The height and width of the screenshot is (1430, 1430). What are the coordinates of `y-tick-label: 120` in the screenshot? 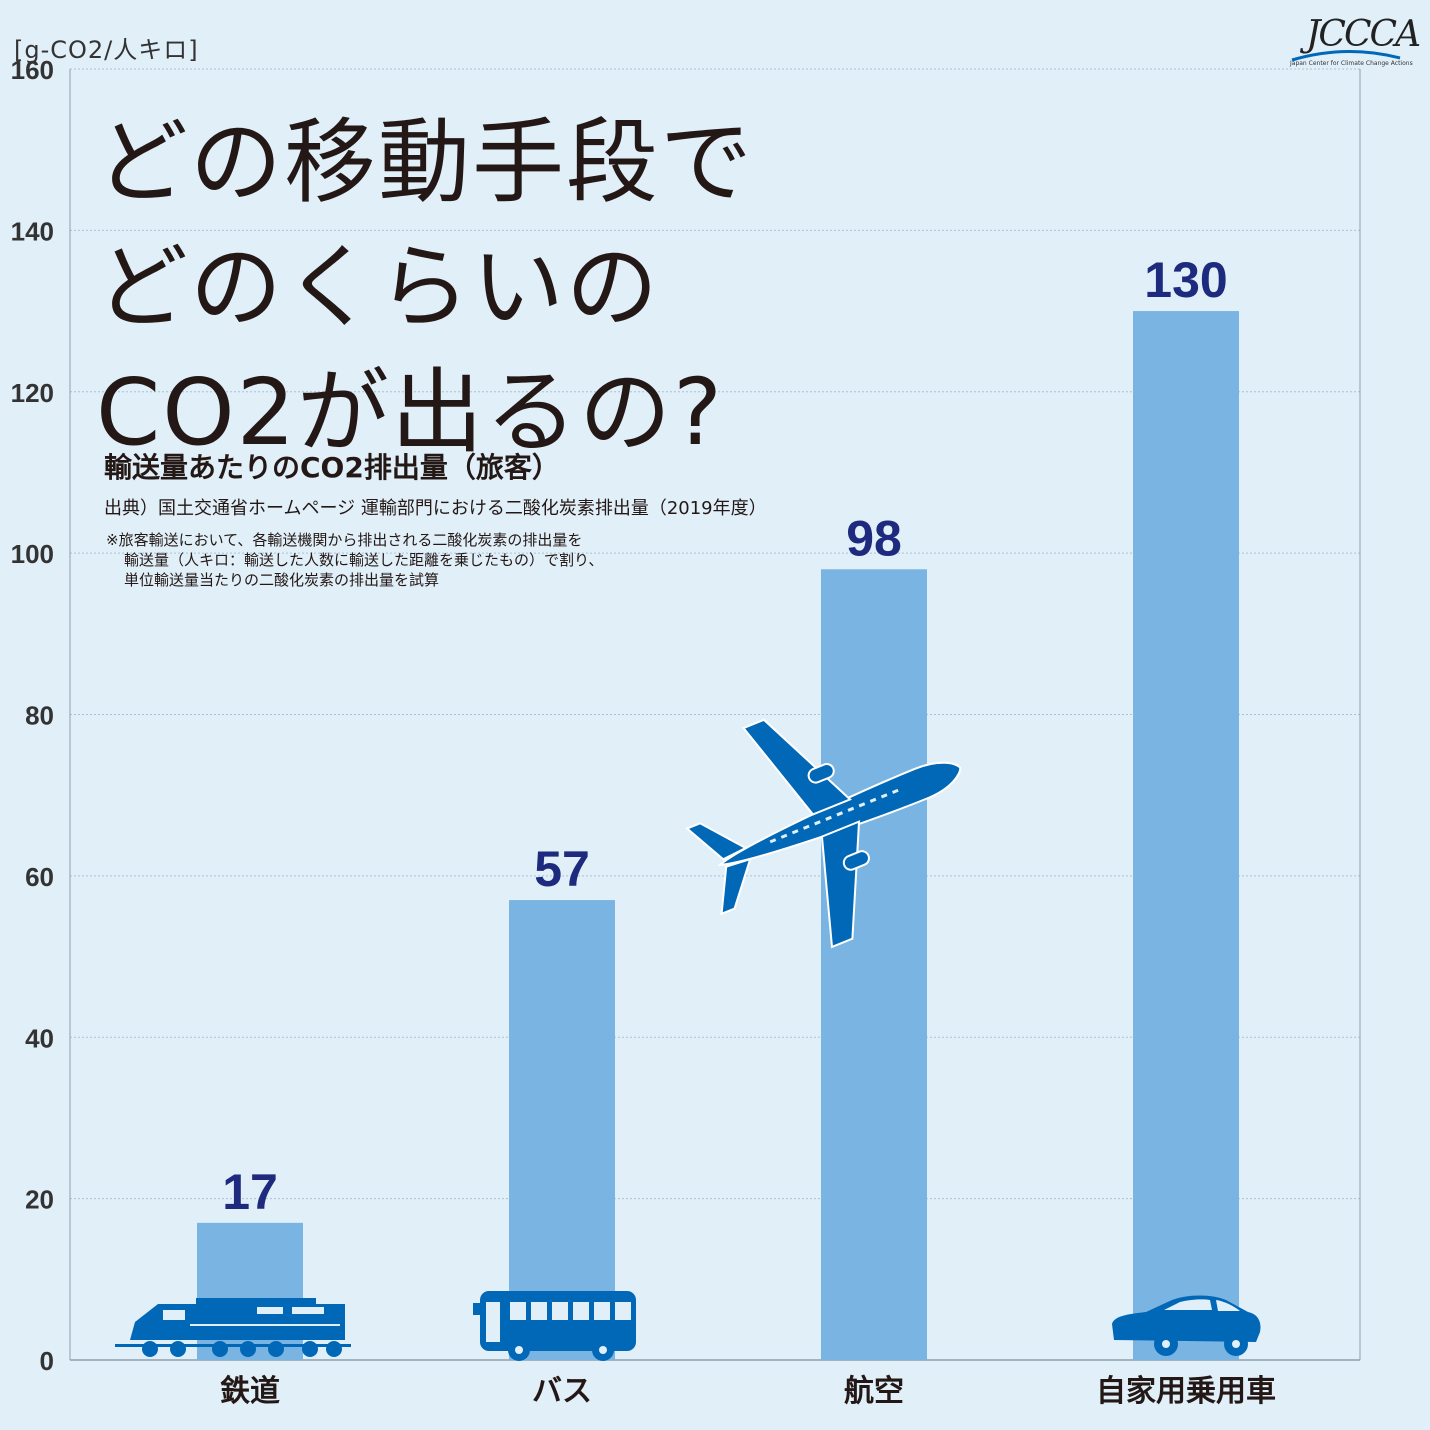 It's located at (32, 393).